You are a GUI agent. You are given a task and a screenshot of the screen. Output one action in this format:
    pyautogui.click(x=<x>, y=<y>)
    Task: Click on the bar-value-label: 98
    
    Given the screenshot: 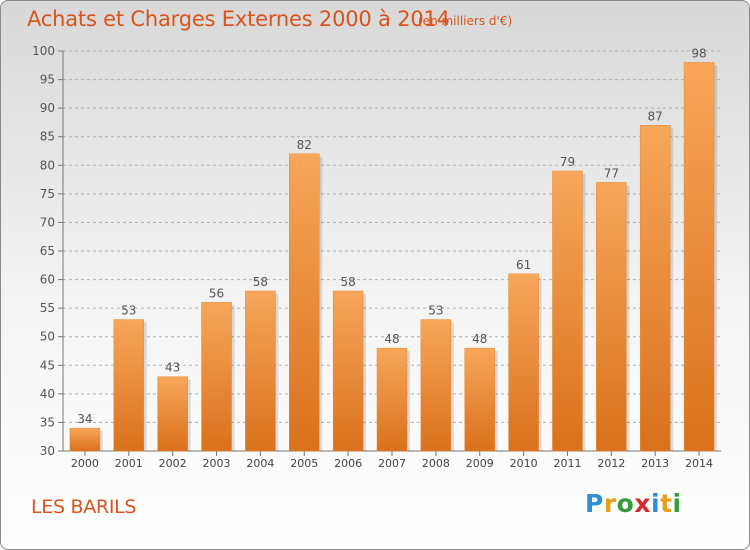 What is the action you would take?
    pyautogui.click(x=698, y=53)
    